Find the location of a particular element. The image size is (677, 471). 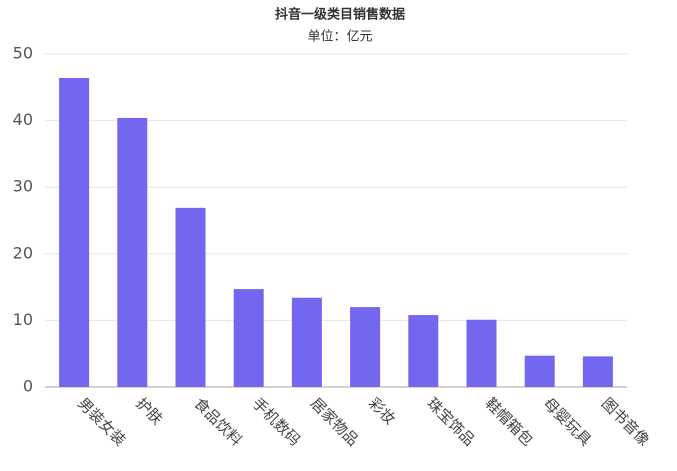

x-tick-label: 彩妆 is located at coordinates (382, 411).